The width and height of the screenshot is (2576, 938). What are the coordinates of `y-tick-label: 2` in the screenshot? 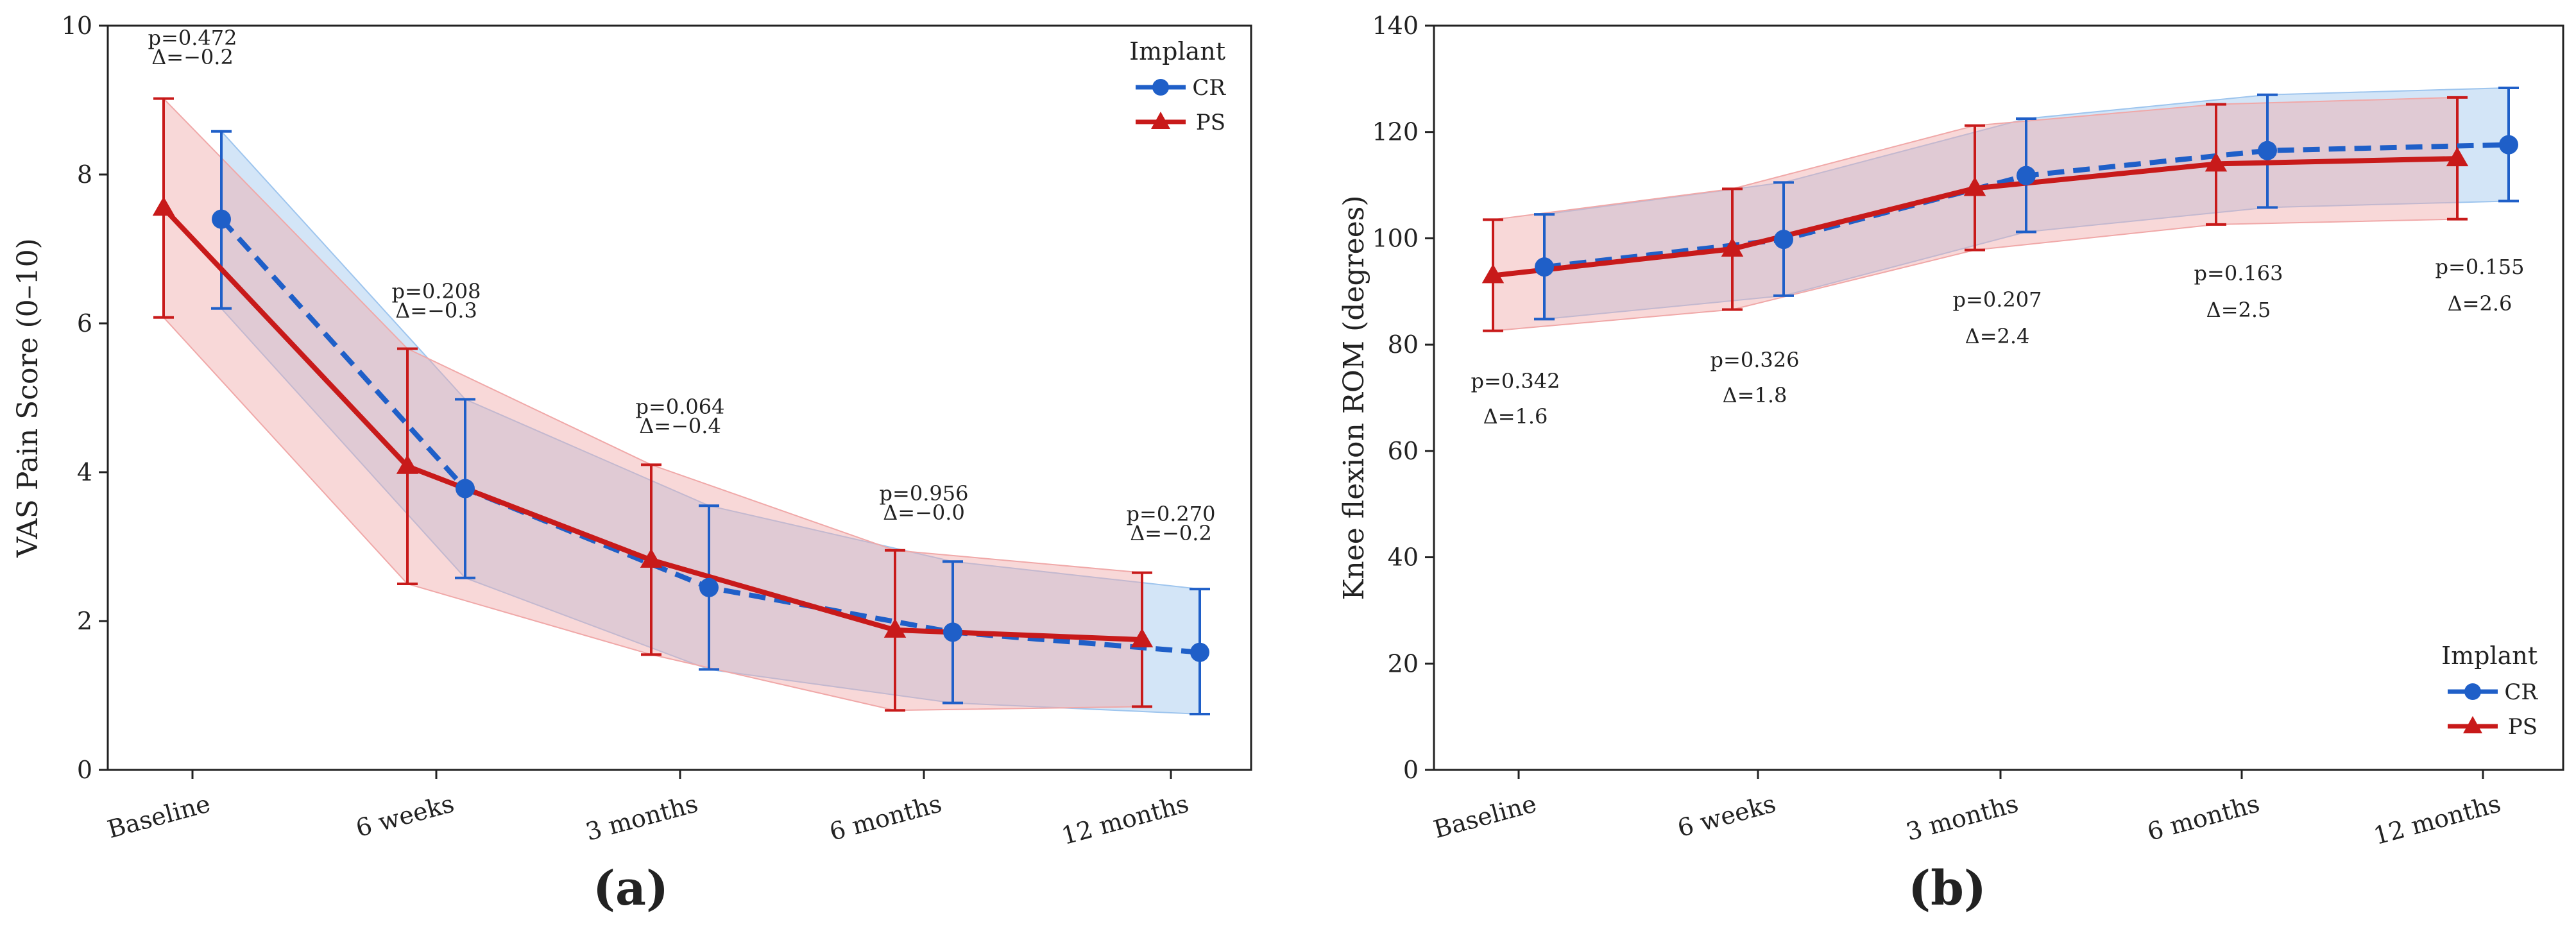 It's located at (85, 621).